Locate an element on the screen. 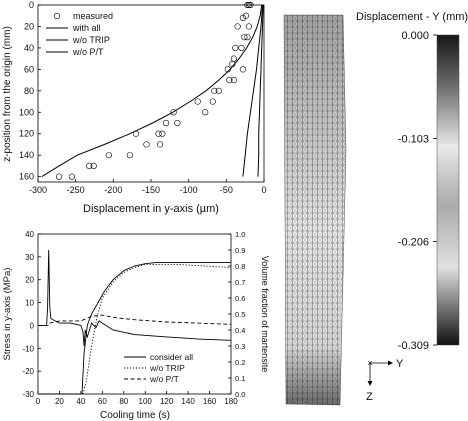 This screenshot has width=468, height=421. top-y-tick-label: 20 is located at coordinates (29, 26).